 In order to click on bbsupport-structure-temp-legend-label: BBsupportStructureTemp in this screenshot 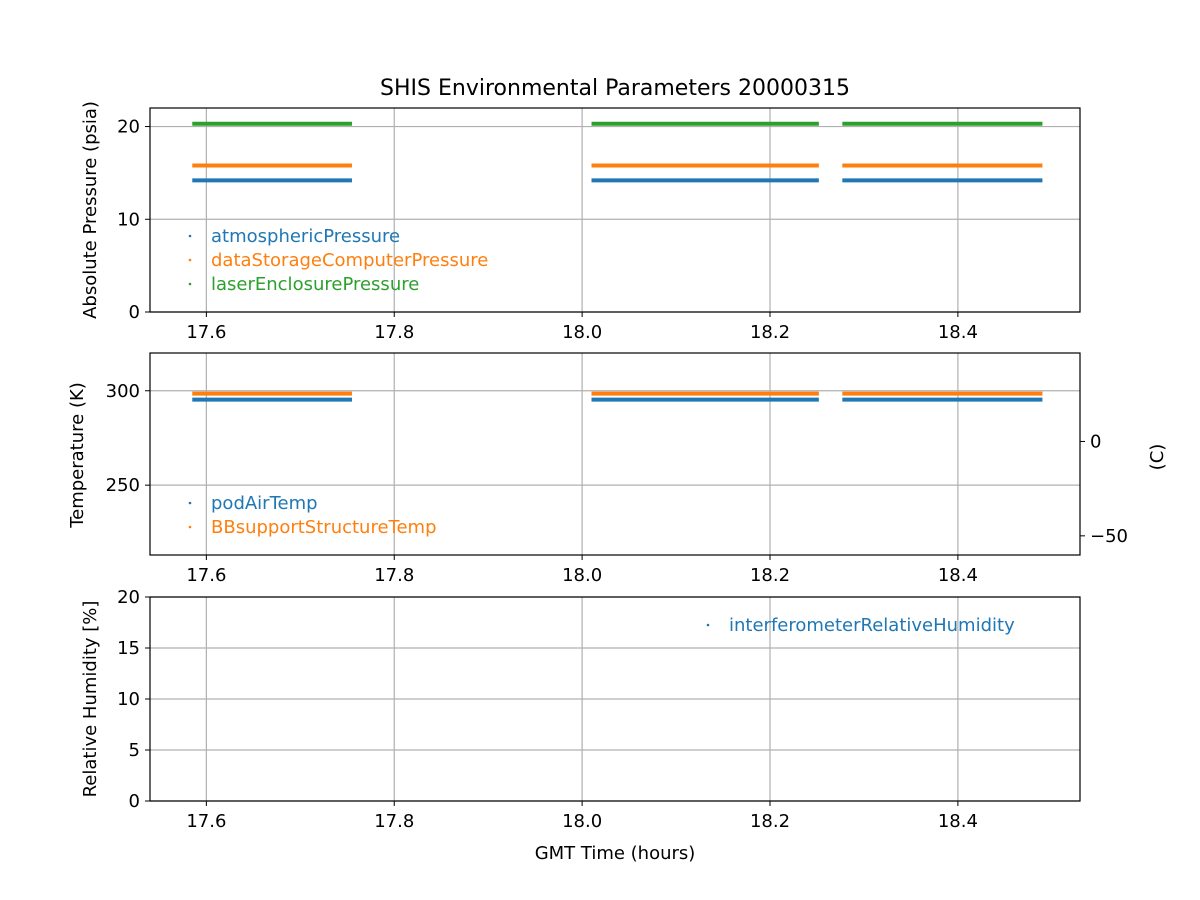, I will do `click(324, 527)`.